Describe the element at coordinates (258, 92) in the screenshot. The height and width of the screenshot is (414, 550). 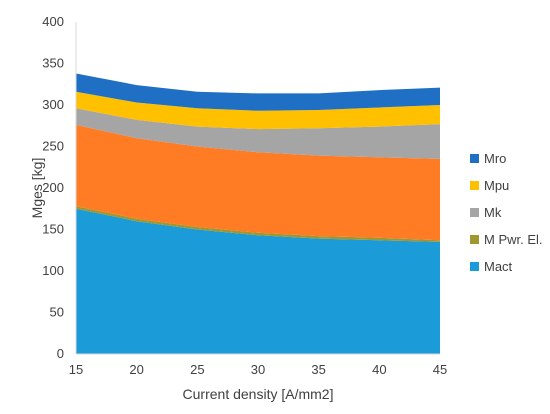
I see `area-mro-top` at that location.